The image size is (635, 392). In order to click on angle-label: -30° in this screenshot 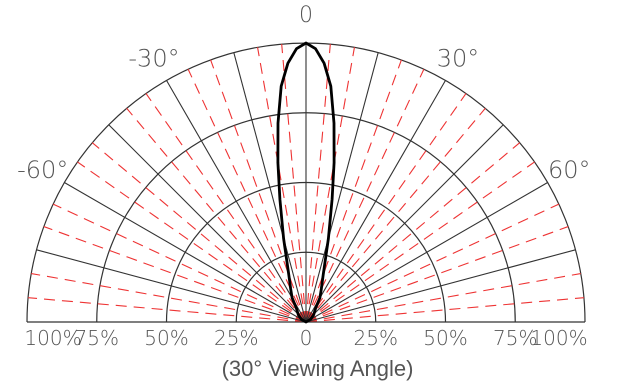, I will do `click(153, 59)`.